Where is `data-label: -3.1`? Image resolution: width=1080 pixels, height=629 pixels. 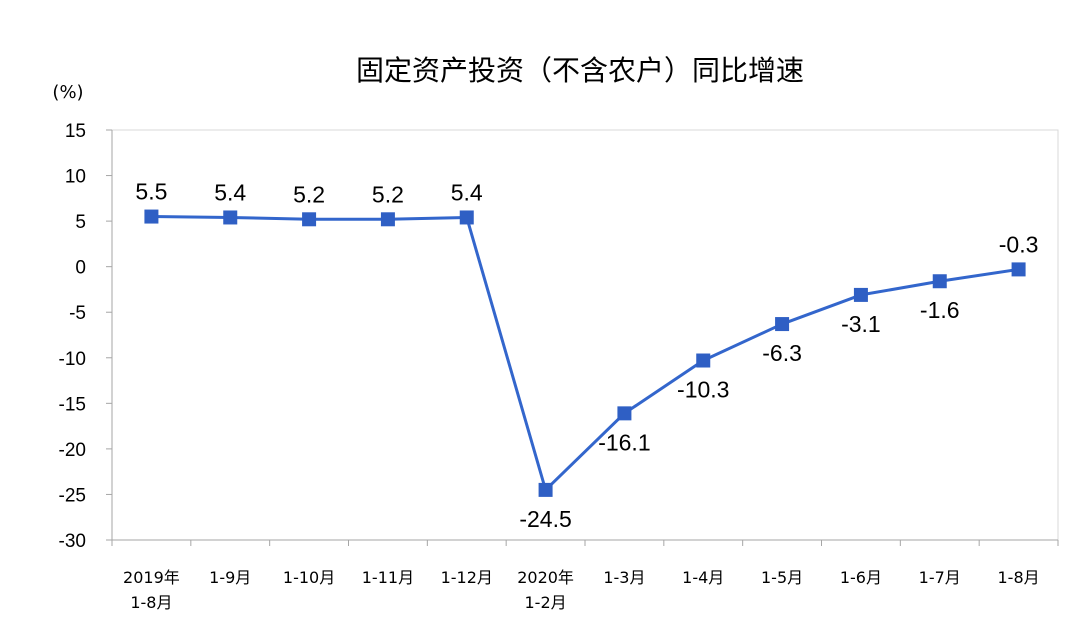
data-label: -3.1 is located at coordinates (861, 324).